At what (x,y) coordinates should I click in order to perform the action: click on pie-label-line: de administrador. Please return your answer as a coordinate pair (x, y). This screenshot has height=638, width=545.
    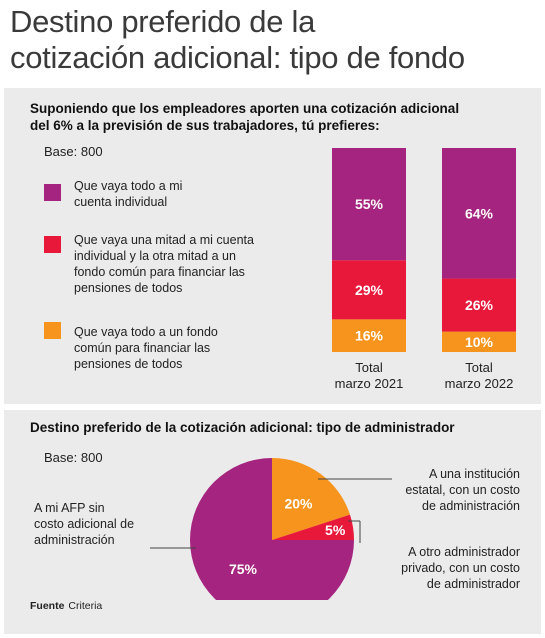
    Looking at the image, I should click on (473, 584).